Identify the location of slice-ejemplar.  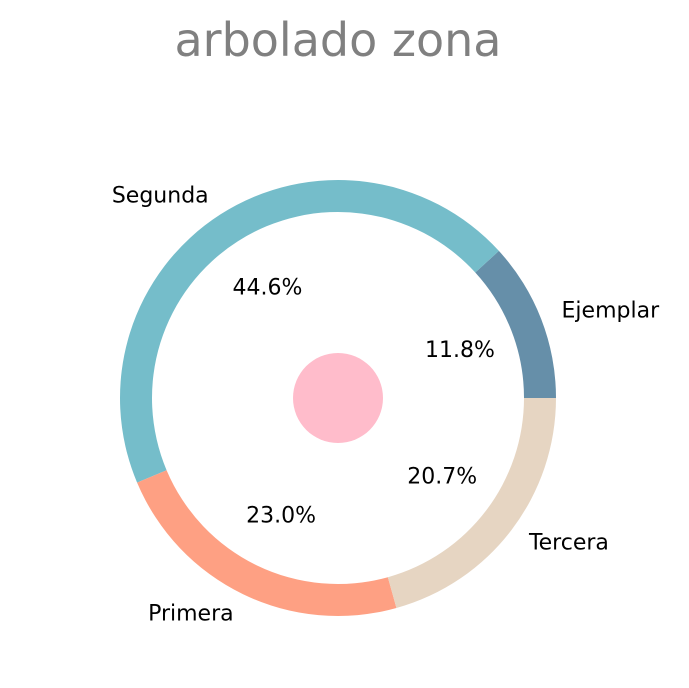
(515, 324).